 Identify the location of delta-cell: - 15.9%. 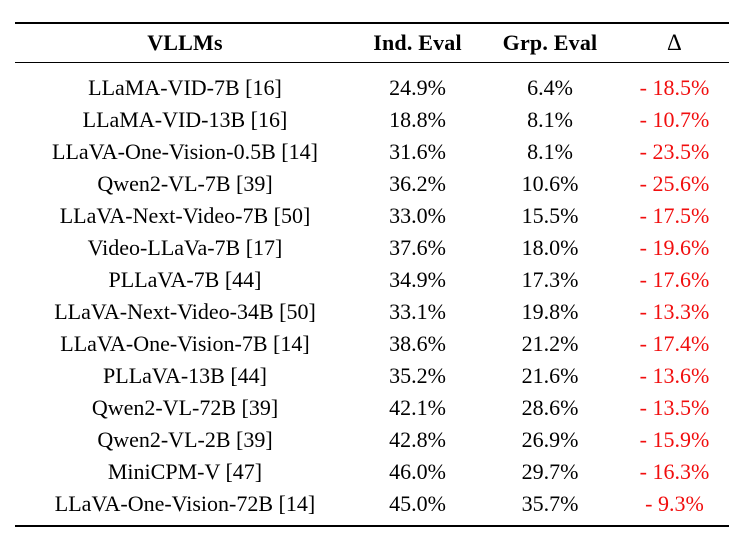
(674, 439).